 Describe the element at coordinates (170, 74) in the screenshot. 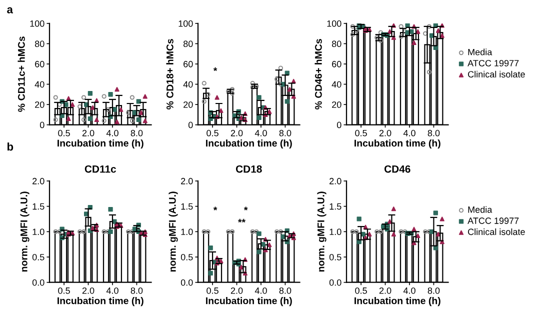

I see `y-axis-title: % CD18+ hMCs` at that location.